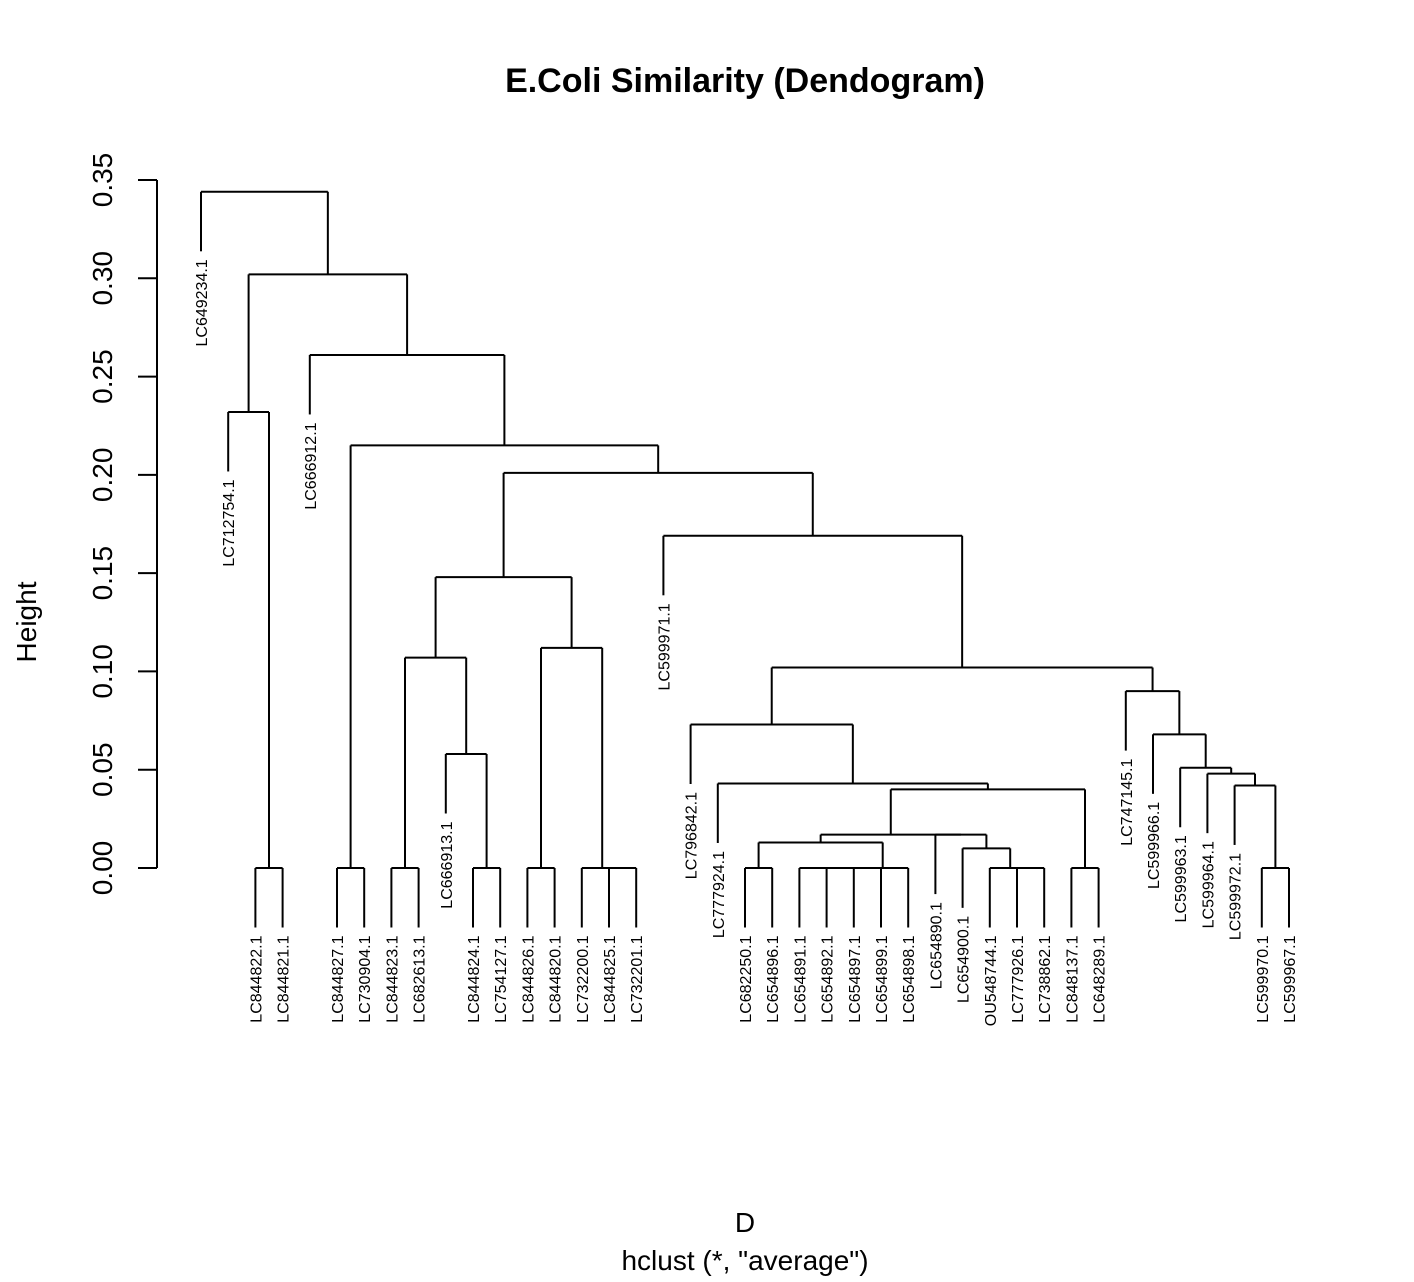 The width and height of the screenshot is (1414, 1282). What do you see at coordinates (284, 978) in the screenshot?
I see `leaf-label: LC844821.1` at bounding box center [284, 978].